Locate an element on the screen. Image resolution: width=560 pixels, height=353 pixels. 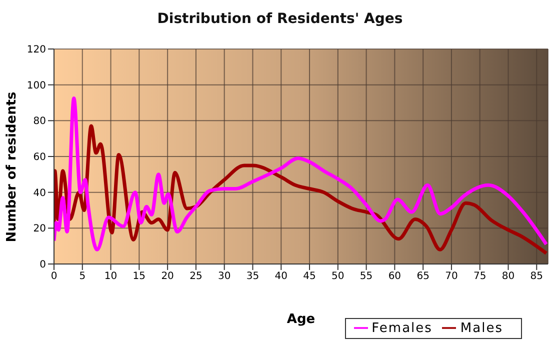
legend-label: Males is located at coordinates (481, 328).